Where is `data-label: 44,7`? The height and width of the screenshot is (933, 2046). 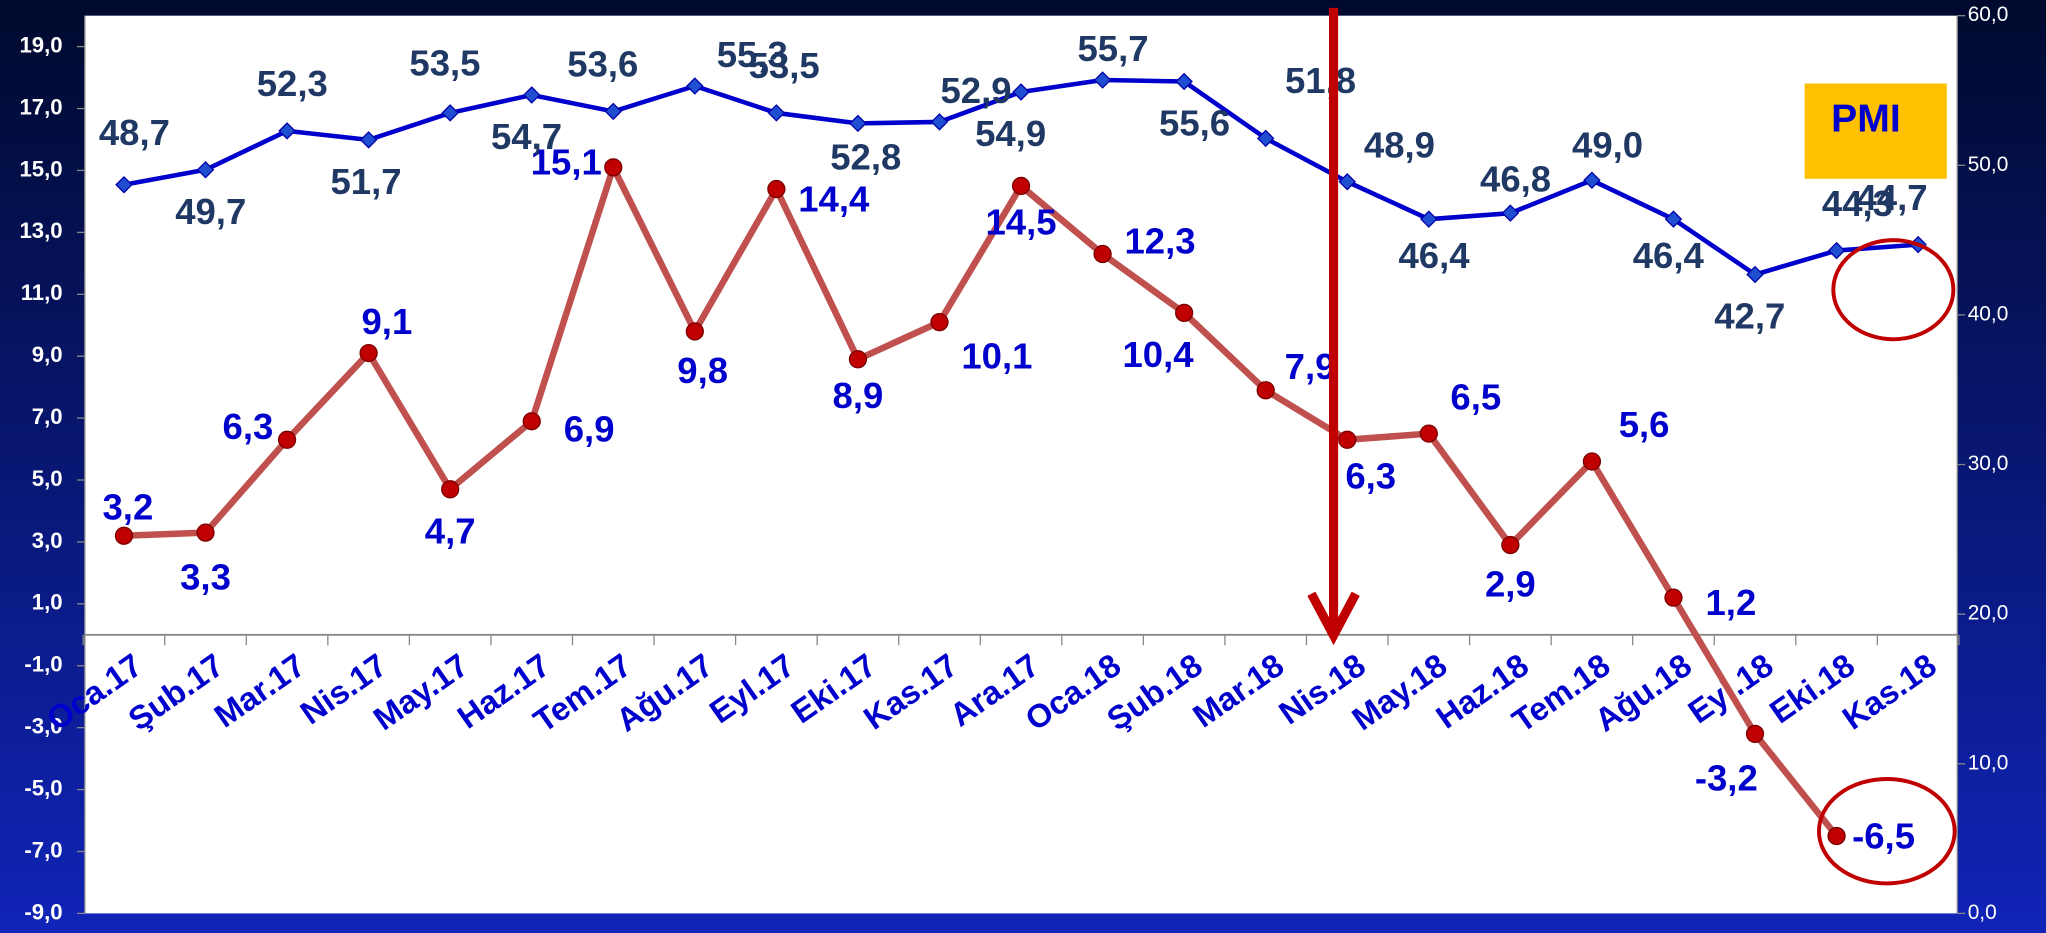
data-label: 44,7 is located at coordinates (1891, 197).